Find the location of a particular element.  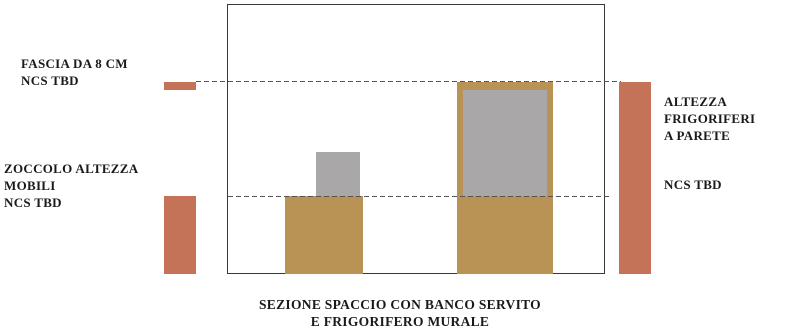

altezza-swatch is located at coordinates (635, 178).